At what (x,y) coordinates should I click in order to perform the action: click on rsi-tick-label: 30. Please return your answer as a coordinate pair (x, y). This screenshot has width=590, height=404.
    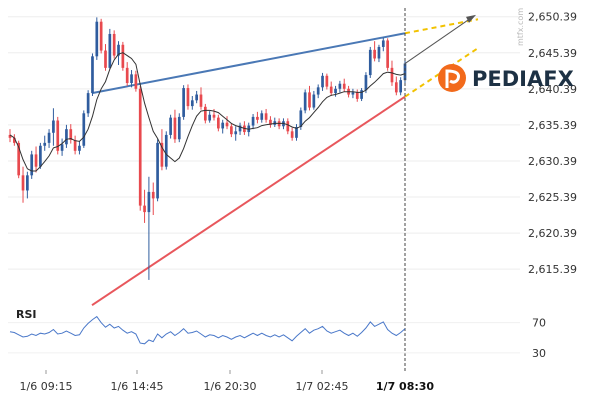
    Looking at the image, I should click on (539, 353).